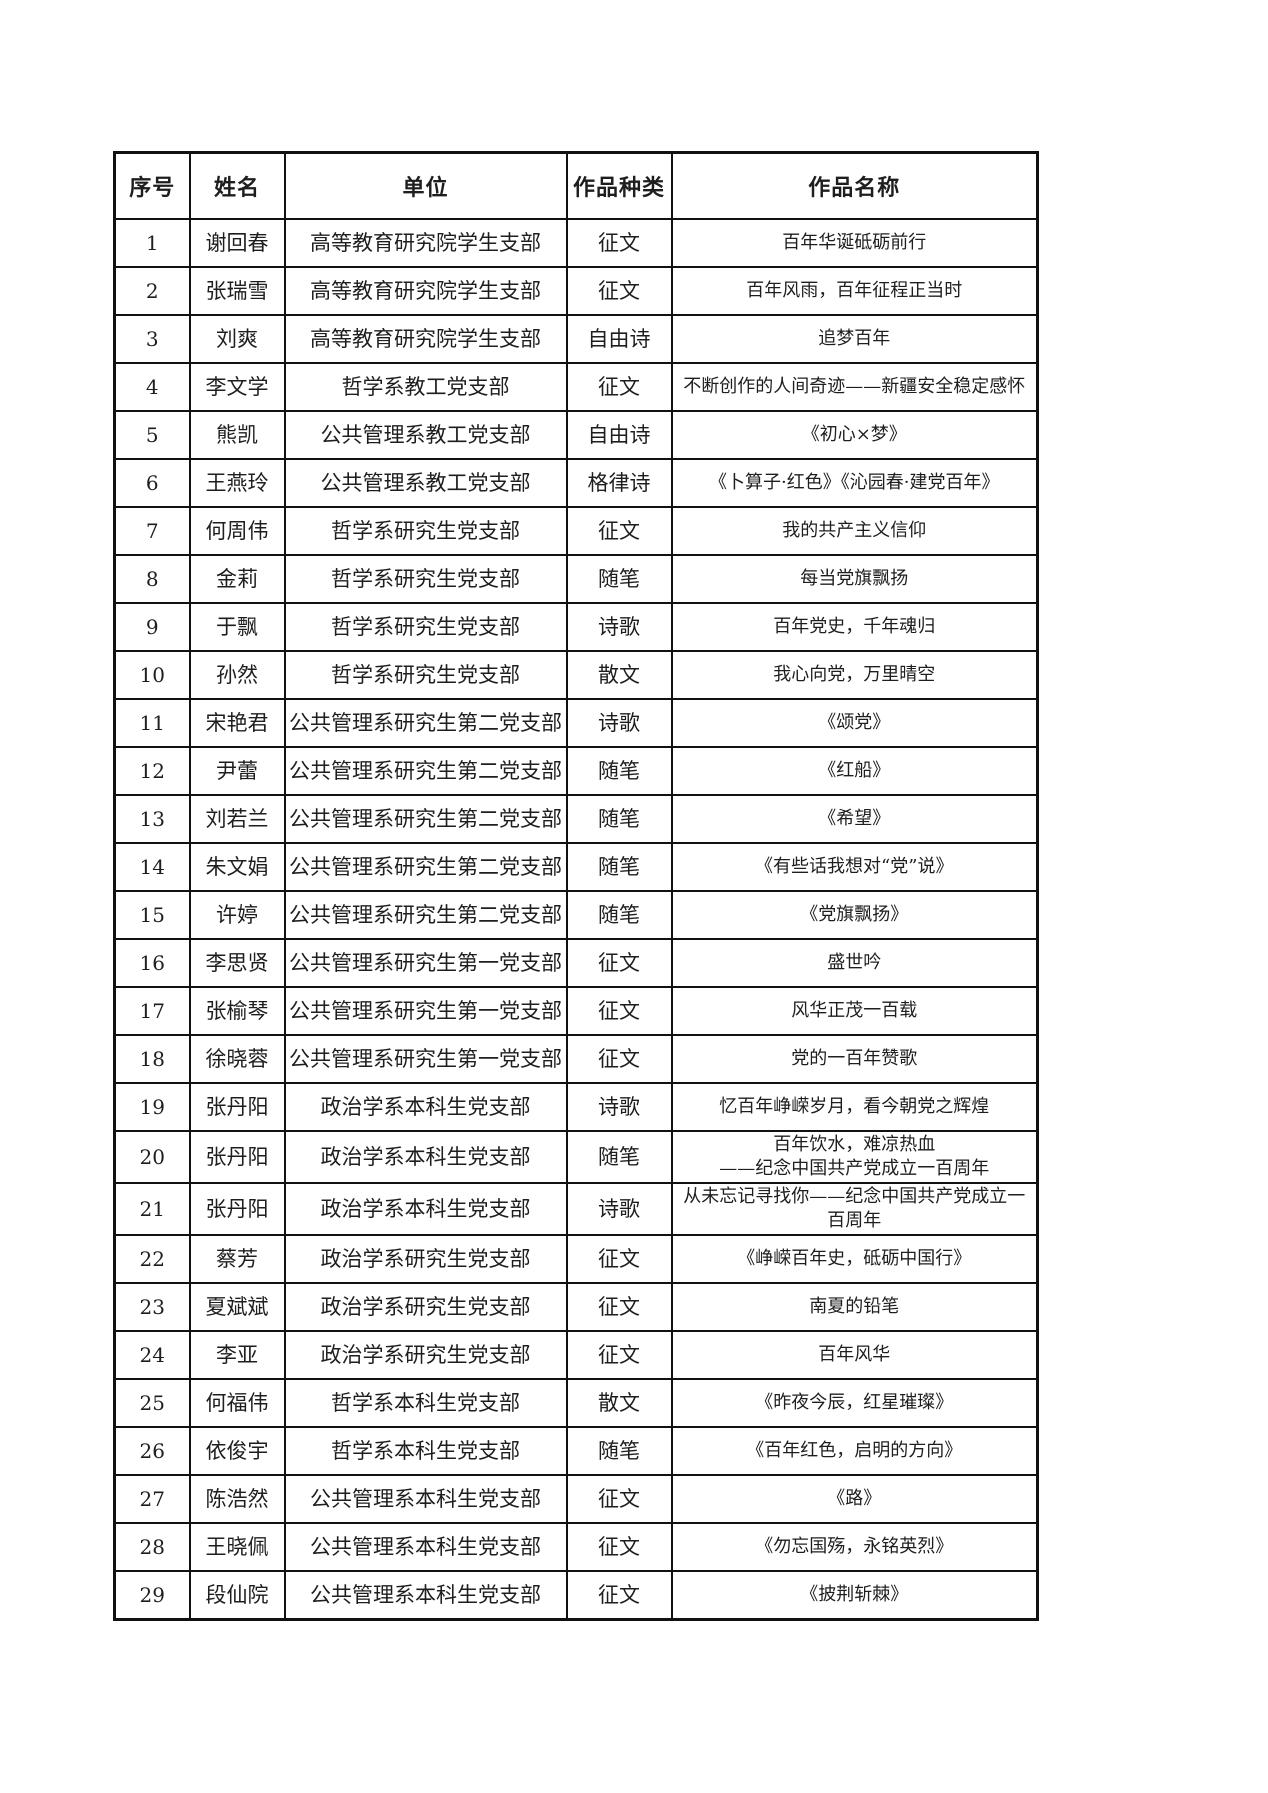 The image size is (1268, 1793). I want to click on table-row: 15 许婷 公共管理系研究生第二党支部 随笔 《党旗飘扬》, so click(576, 915).